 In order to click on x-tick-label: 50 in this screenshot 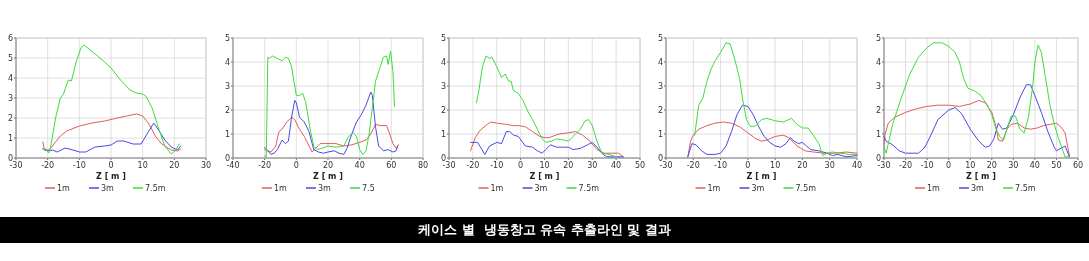, I will do `click(640, 165)`.